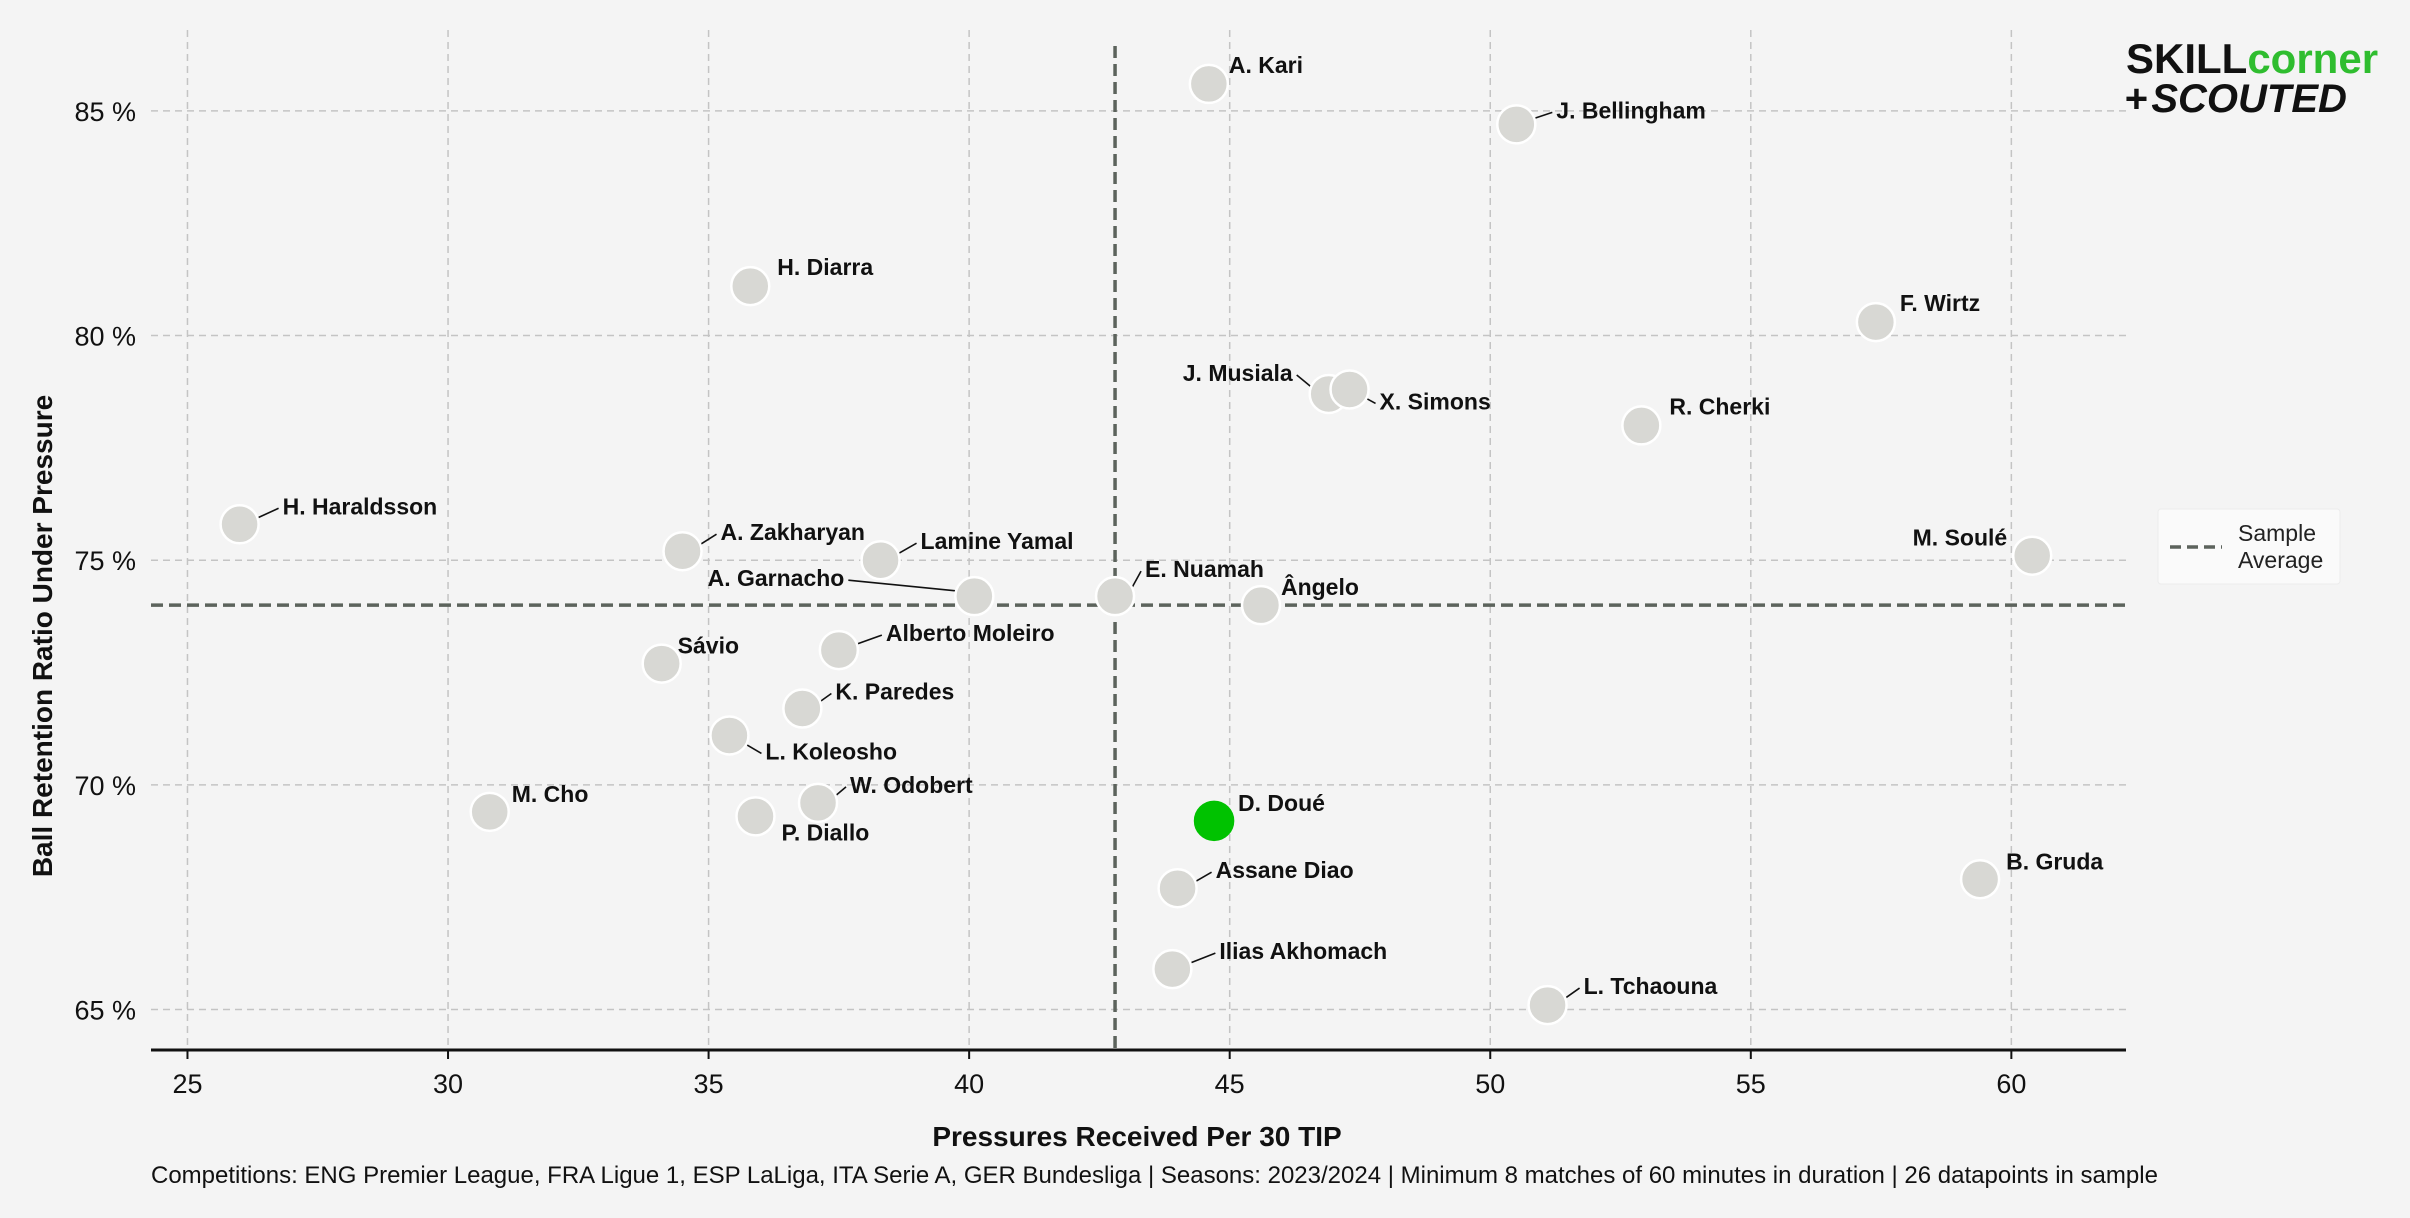 This screenshot has height=1218, width=2410. I want to click on y-tick-label: 70 %, so click(105, 786).